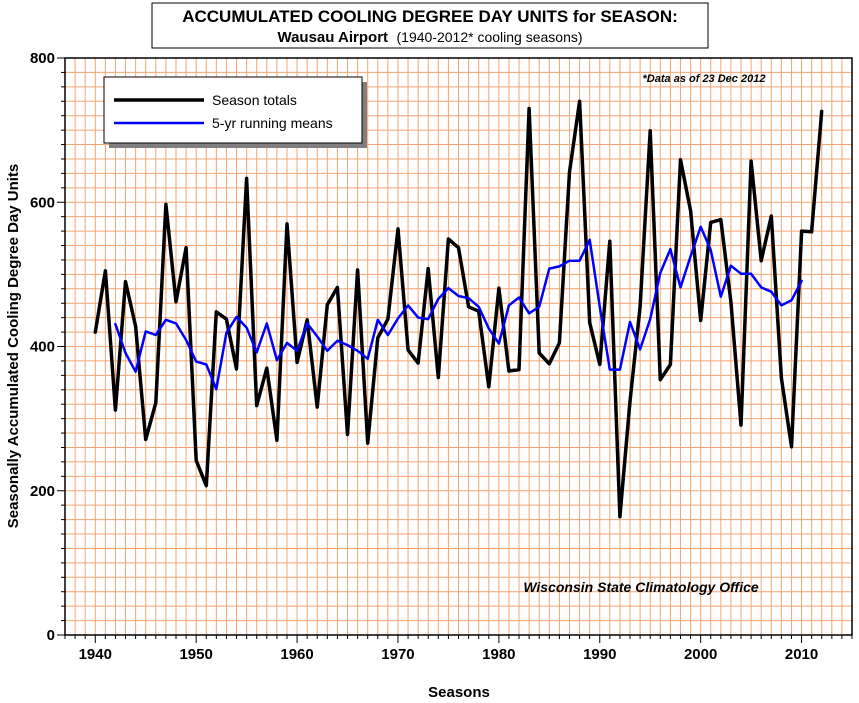 Image resolution: width=859 pixels, height=703 pixels. I want to click on y-tick-label: 200, so click(42, 491).